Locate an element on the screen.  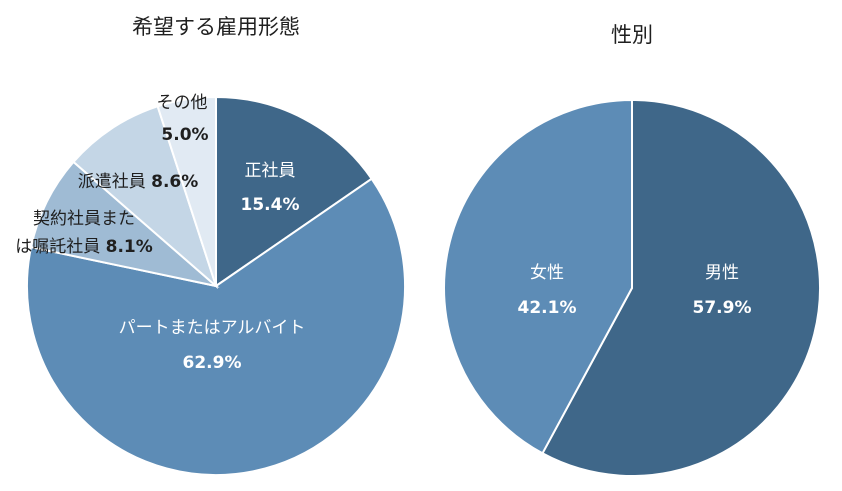
slice-label-name: 女性 is located at coordinates (547, 273).